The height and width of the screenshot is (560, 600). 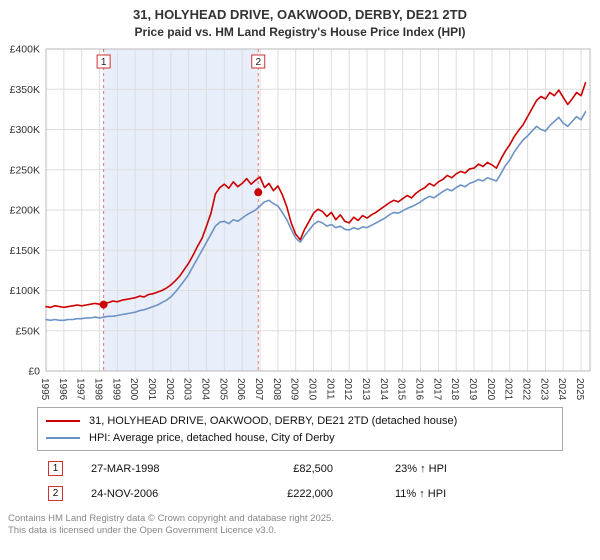 What do you see at coordinates (313, 468) in the screenshot?
I see `transaction-1-price: £82,500` at bounding box center [313, 468].